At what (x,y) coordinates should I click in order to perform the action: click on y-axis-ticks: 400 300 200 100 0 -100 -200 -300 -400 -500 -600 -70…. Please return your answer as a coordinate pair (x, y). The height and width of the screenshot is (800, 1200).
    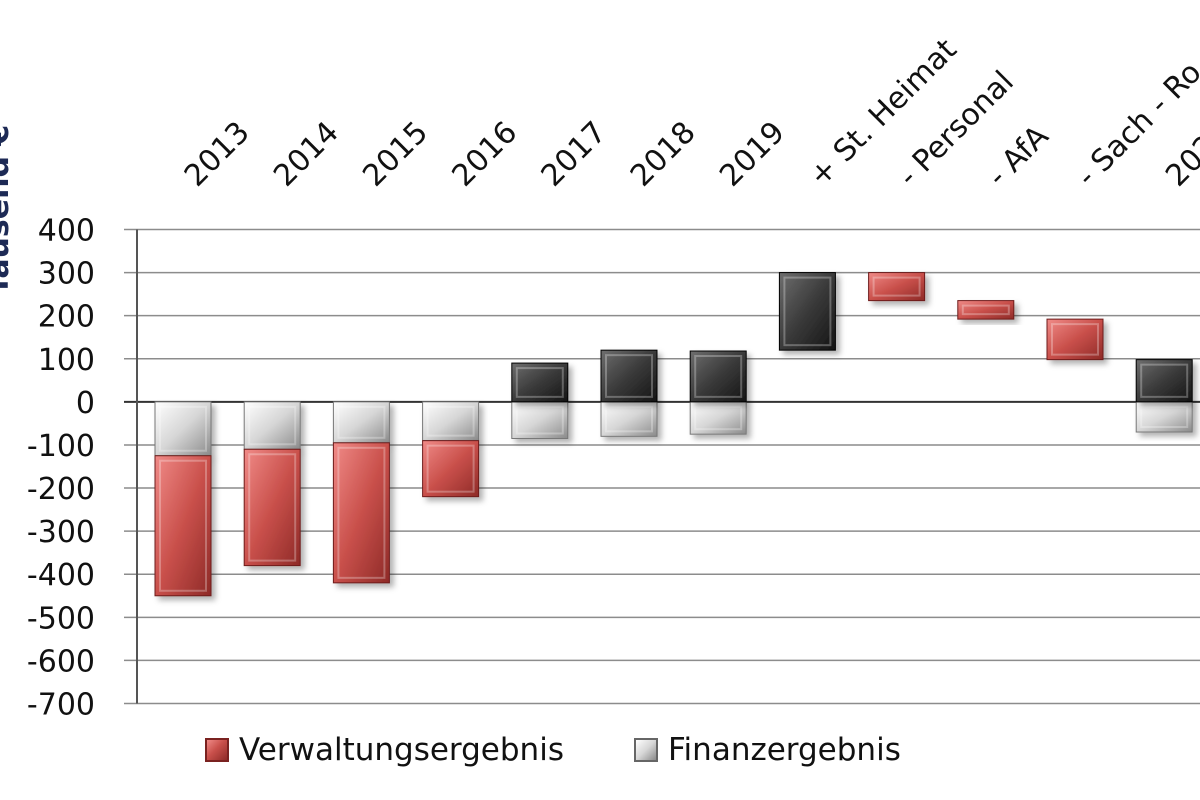
    Looking at the image, I should click on (61, 468).